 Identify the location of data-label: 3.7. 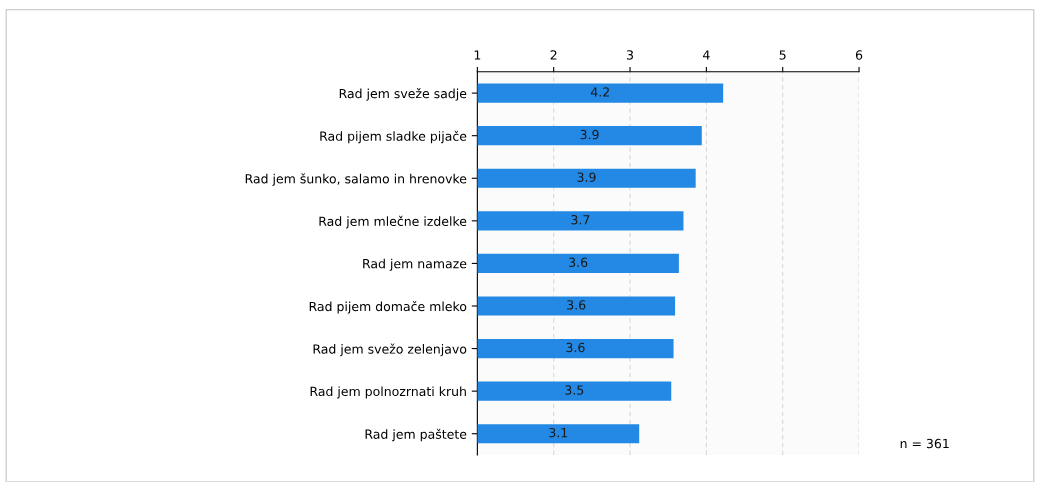
(580, 220).